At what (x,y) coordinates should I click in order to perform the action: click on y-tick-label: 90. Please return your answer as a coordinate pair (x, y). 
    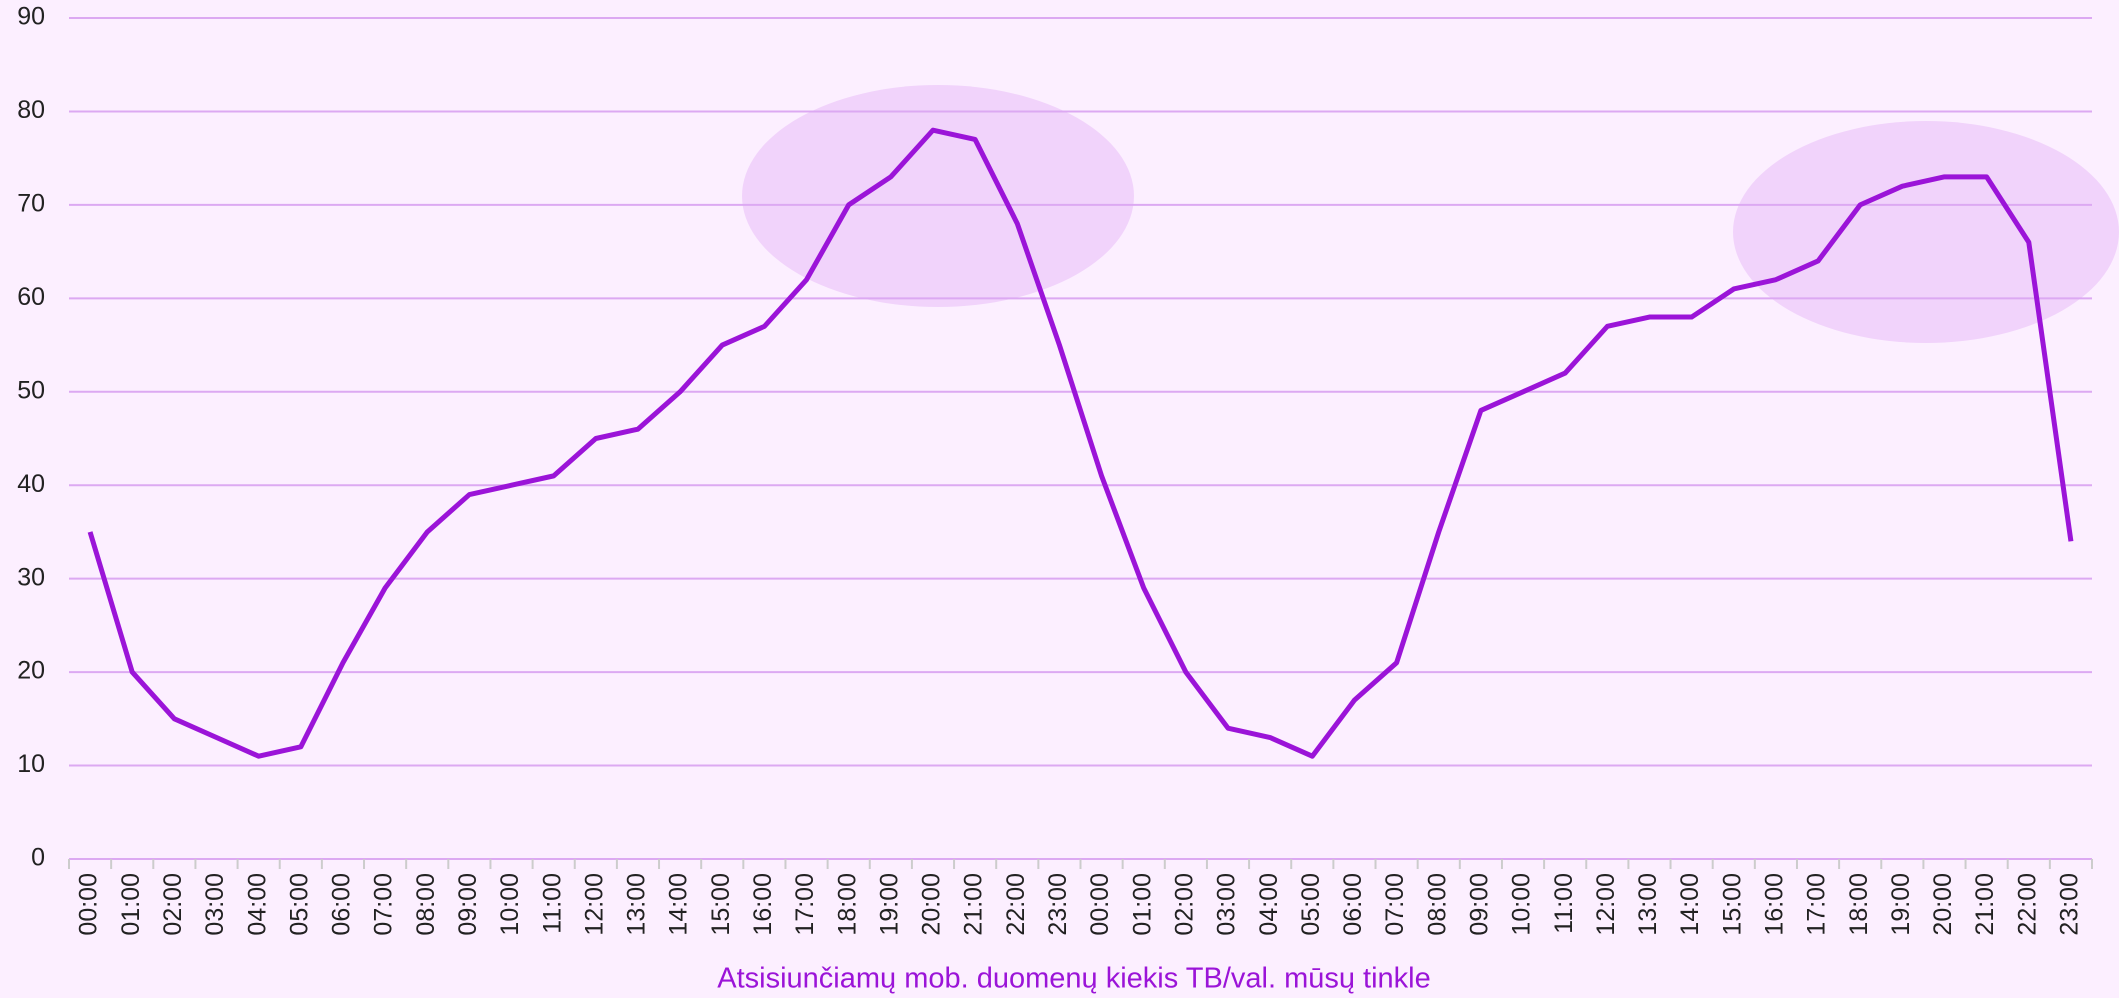
    Looking at the image, I should click on (31, 17).